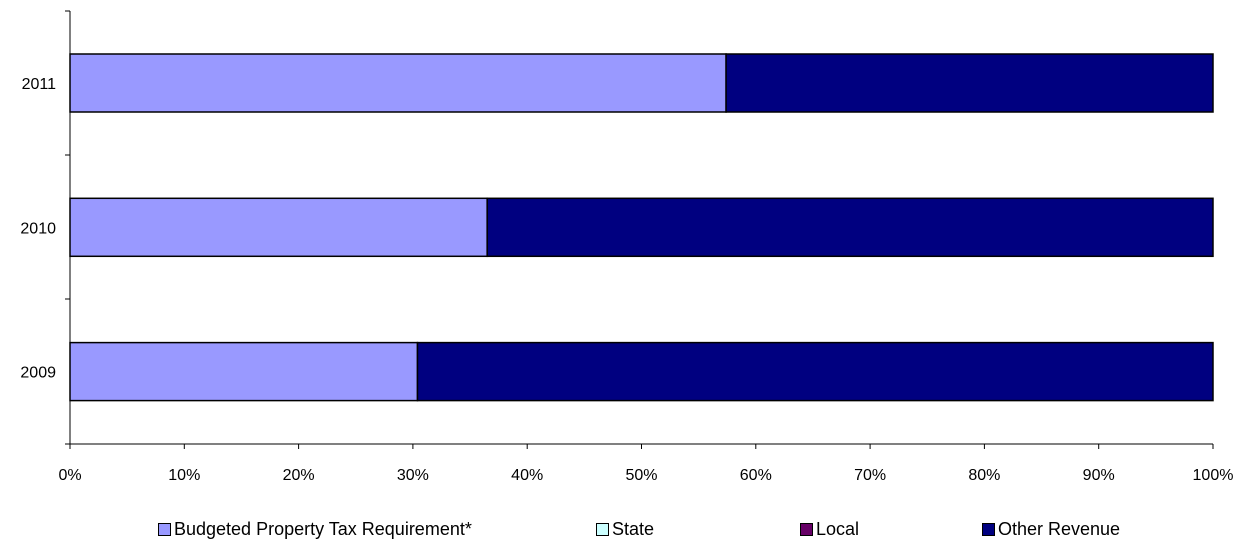 This screenshot has height=544, width=1244. What do you see at coordinates (756, 475) in the screenshot?
I see `x-tick-label: 60%` at bounding box center [756, 475].